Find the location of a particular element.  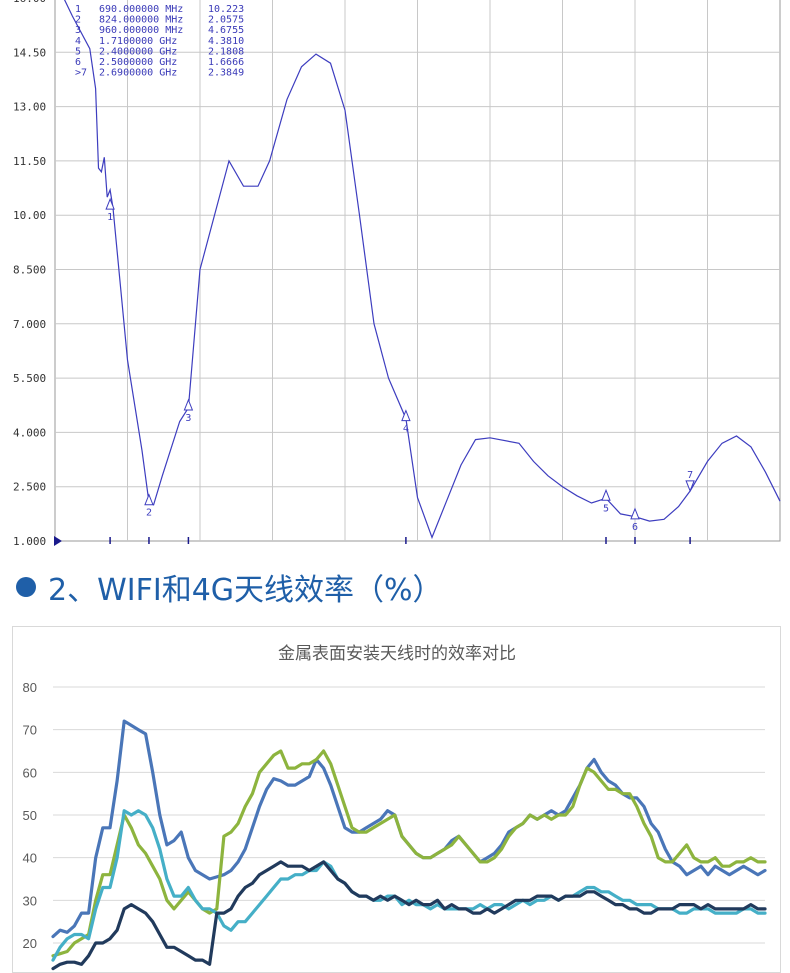

efficiency-y-tick-label: 60 is located at coordinates (30, 772).